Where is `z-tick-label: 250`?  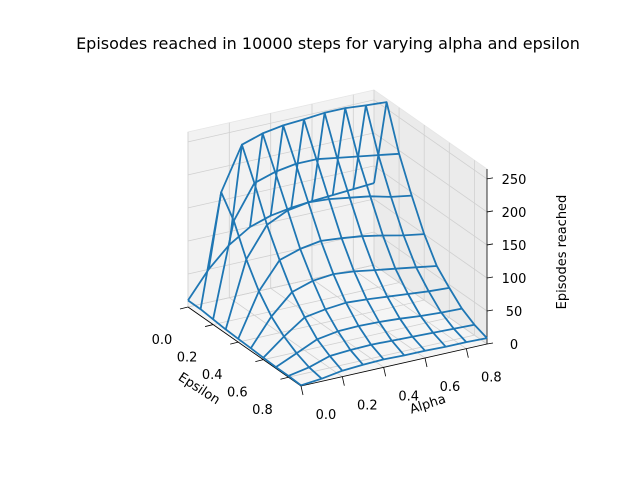
z-tick-label: 250 is located at coordinates (514, 180).